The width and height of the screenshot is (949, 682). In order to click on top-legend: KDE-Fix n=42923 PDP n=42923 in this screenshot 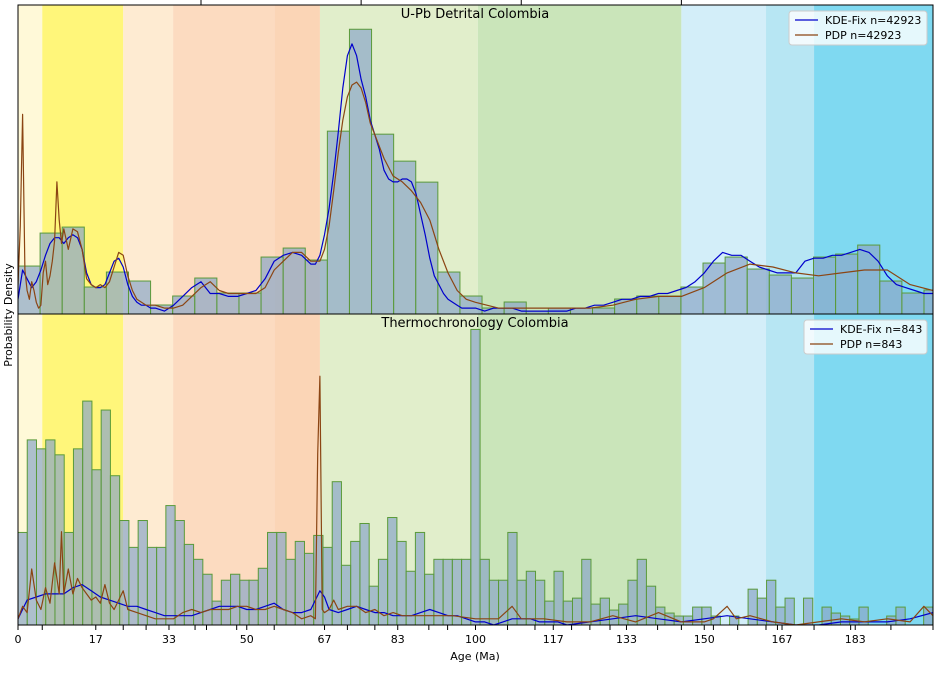, I will do `click(858, 28)`.